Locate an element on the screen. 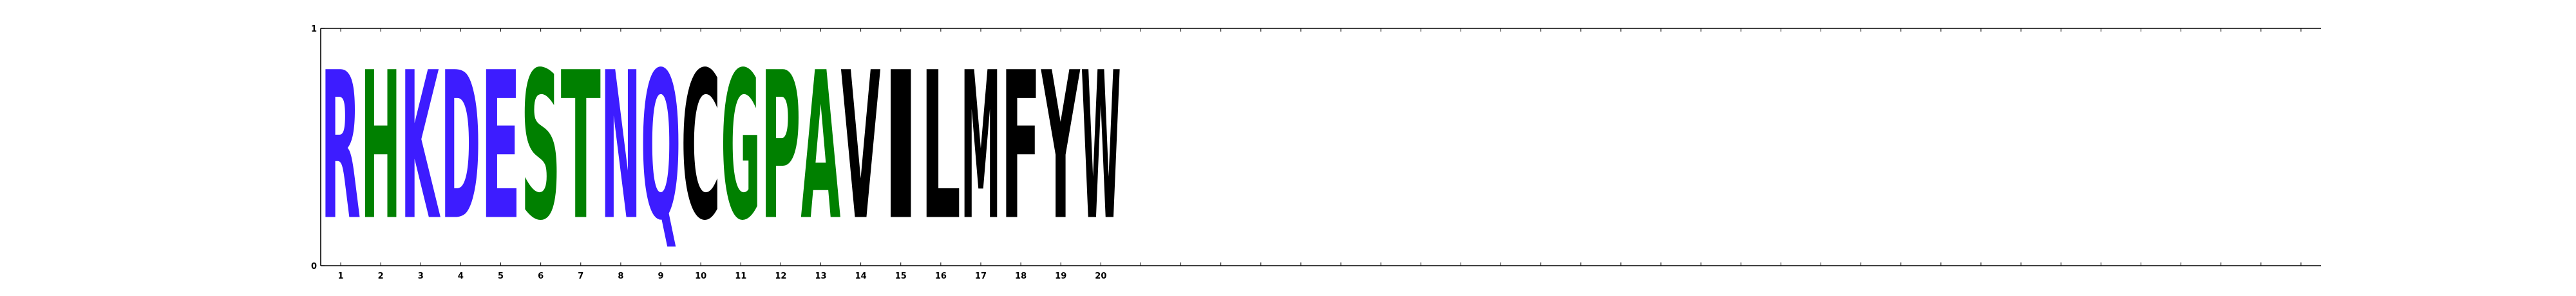 This screenshot has width=2576, height=296. logo-letter: Q is located at coordinates (661, 148).